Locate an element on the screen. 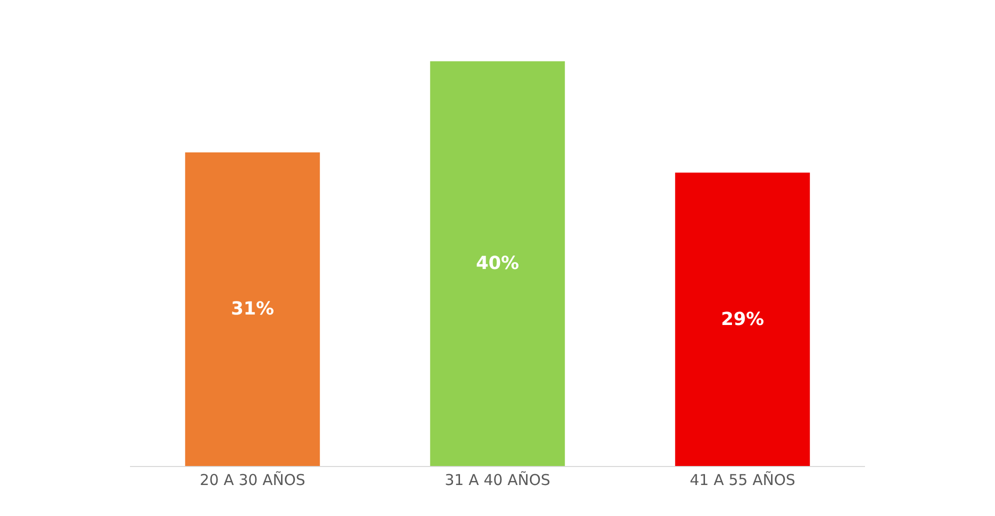  x-tick-label: 31 A 40 AÑOS is located at coordinates (497, 480).